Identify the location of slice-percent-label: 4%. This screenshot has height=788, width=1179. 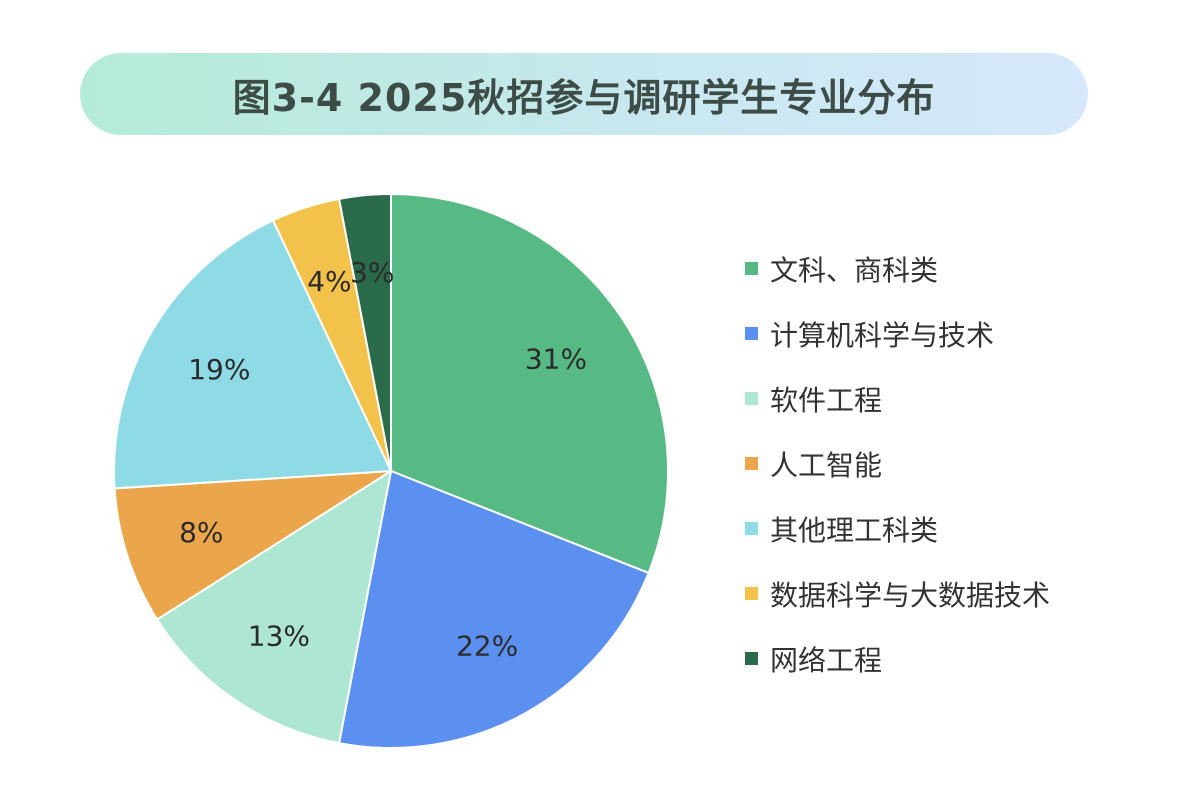
(329, 281).